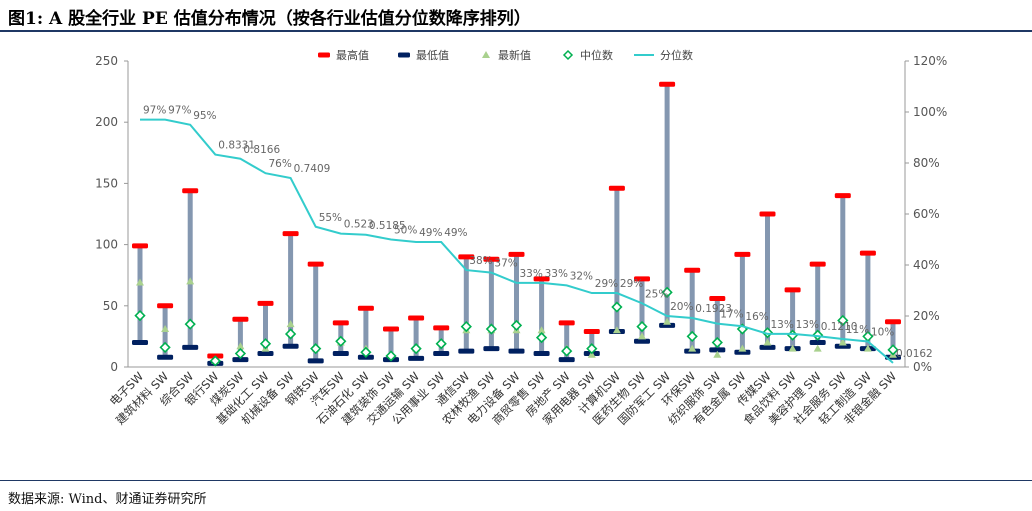 The height and width of the screenshot is (511, 1032). I want to click on chart-legend: 最高值 最低值 最新值 中位数 分位数, so click(505, 55).